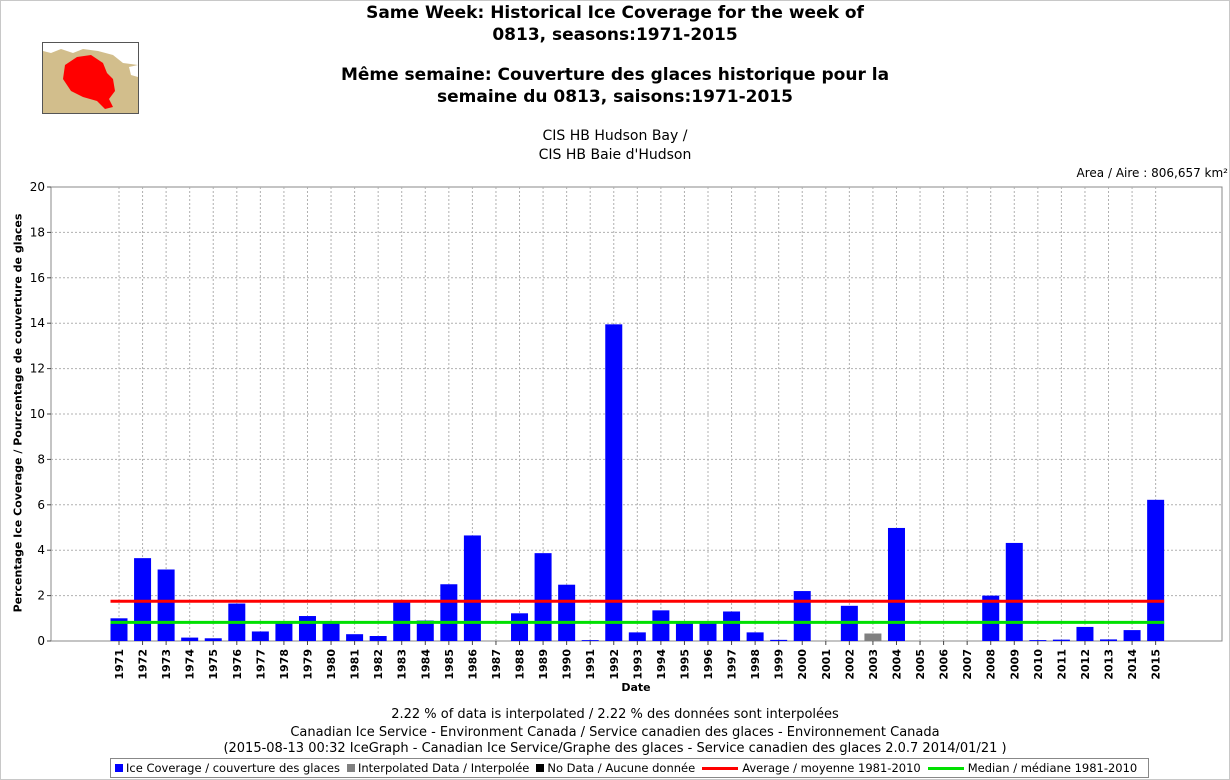  I want to click on title-en-line-2: 0813, seasons:1971-2015, so click(615, 35).